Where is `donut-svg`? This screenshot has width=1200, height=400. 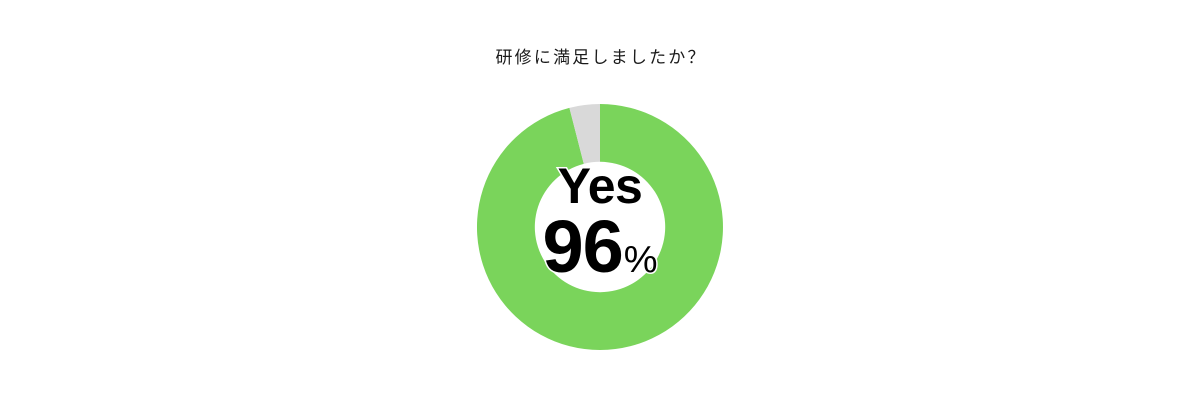
donut-svg is located at coordinates (599, 227).